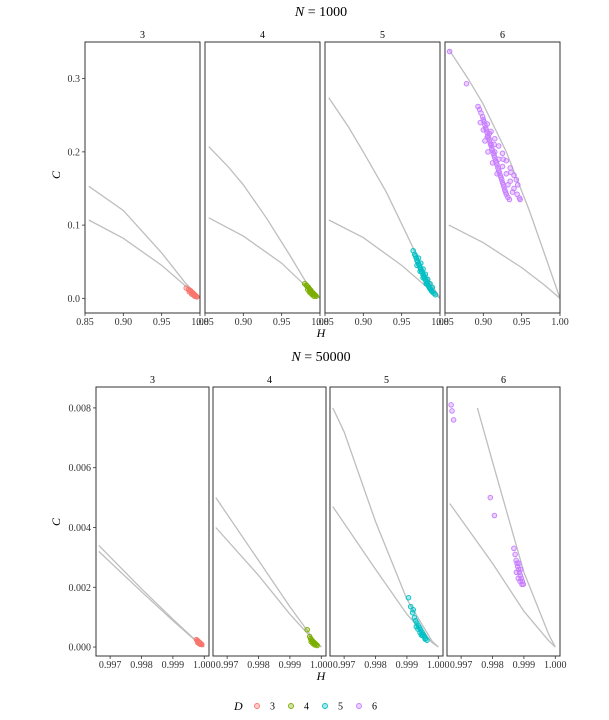 Image resolution: width=609 pixels, height=720 pixels. What do you see at coordinates (80, 468) in the screenshot?
I see `y-tick-label: 0.006` at bounding box center [80, 468].